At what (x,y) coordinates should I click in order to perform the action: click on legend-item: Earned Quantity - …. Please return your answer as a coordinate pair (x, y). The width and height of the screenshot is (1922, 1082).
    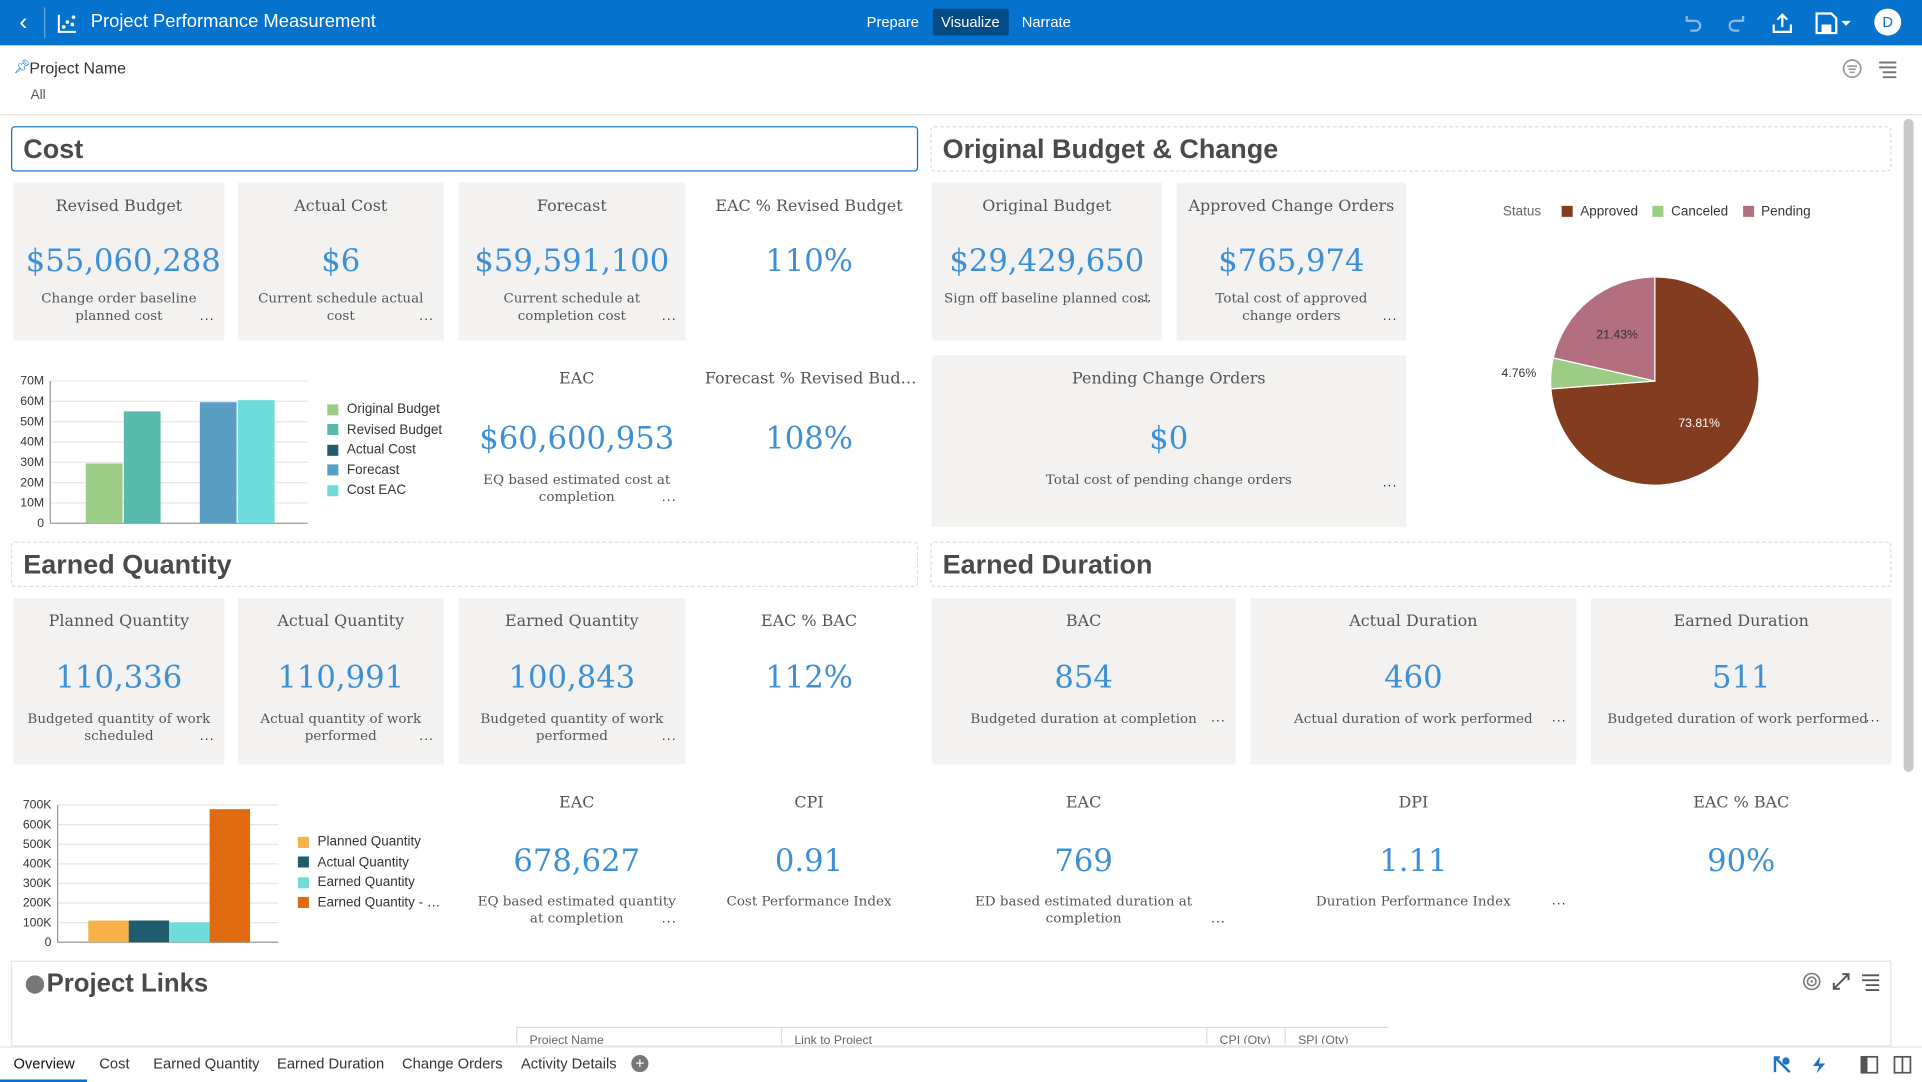
    Looking at the image, I should click on (368, 903).